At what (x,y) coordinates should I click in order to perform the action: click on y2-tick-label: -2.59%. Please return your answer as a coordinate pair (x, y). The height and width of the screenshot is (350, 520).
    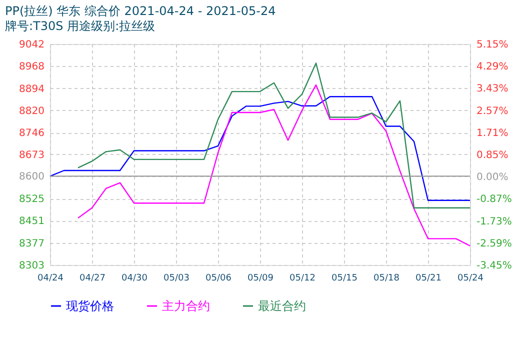
    Looking at the image, I should click on (494, 244).